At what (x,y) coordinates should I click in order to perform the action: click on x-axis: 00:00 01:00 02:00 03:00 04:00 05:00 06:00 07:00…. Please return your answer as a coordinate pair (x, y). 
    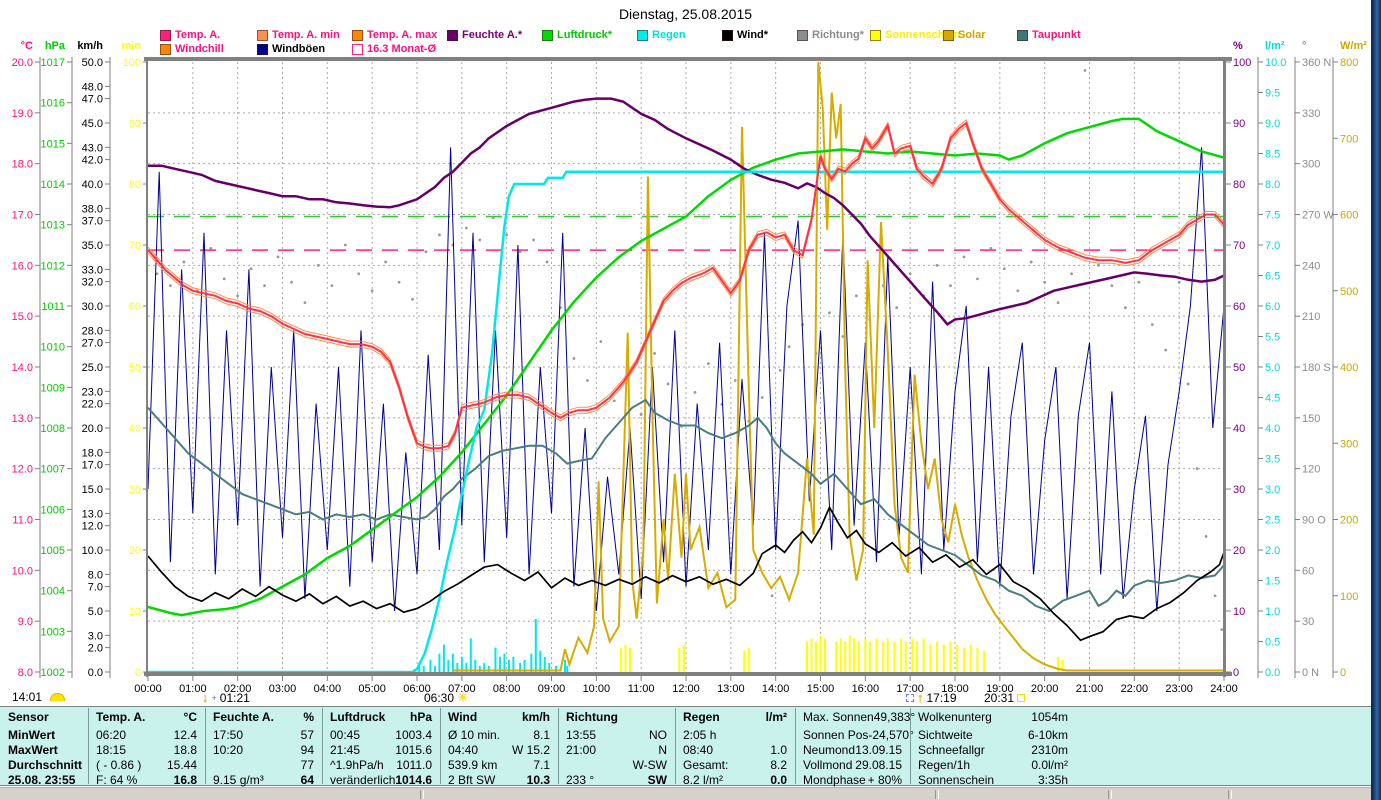
    Looking at the image, I should click on (686, 685).